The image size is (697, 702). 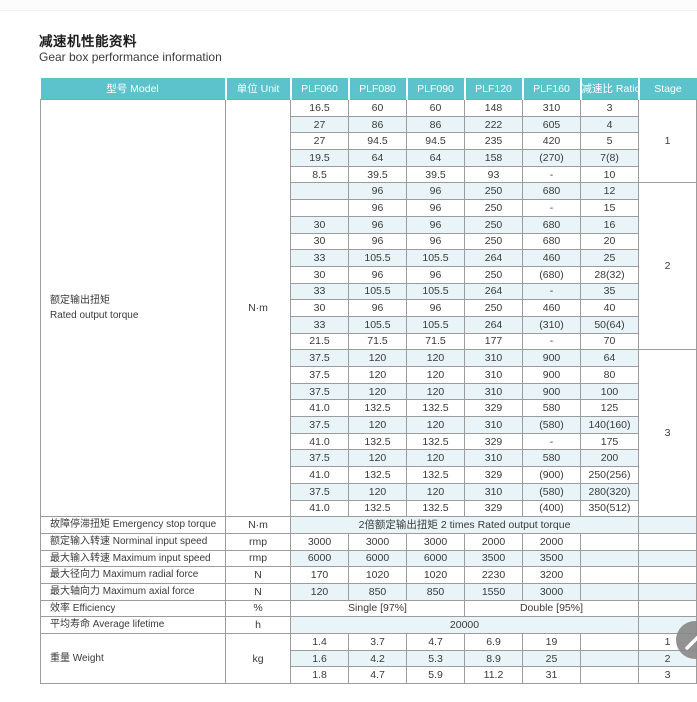 What do you see at coordinates (80, 300) in the screenshot?
I see `rated-output-torque-label-zh: 额定输出扭矩` at bounding box center [80, 300].